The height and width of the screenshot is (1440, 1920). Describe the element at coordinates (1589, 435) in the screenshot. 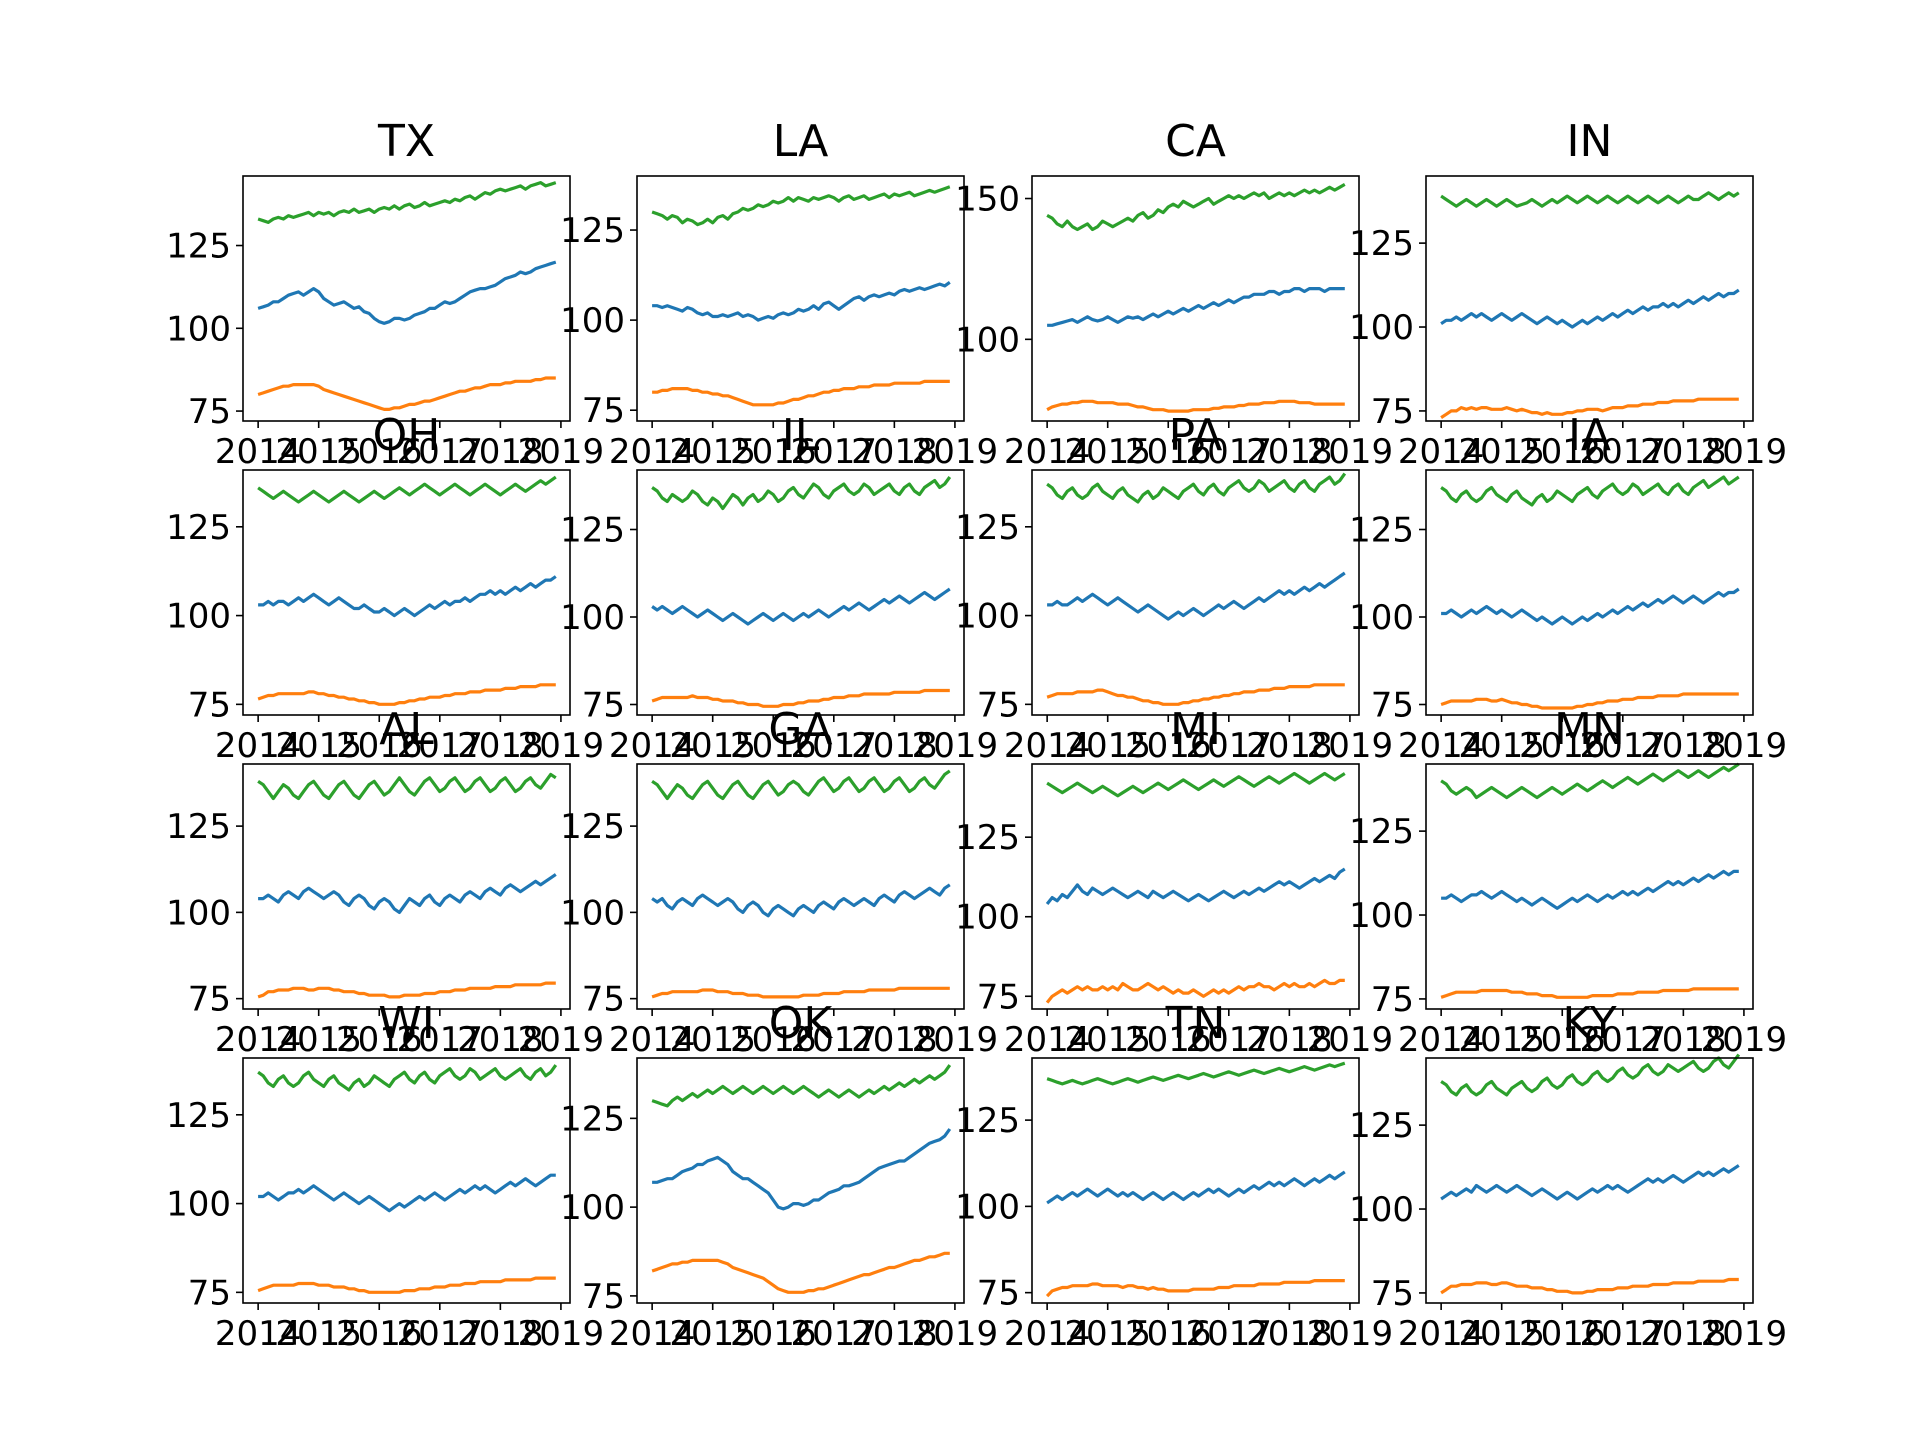

I see `subplot-title: IA` at that location.